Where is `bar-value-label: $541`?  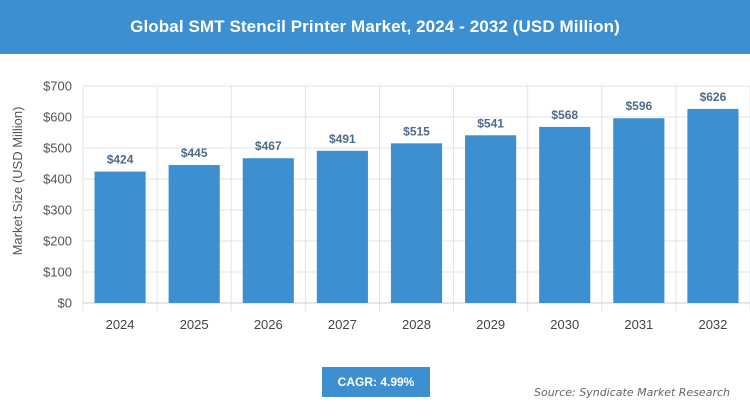 bar-value-label: $541 is located at coordinates (490, 123).